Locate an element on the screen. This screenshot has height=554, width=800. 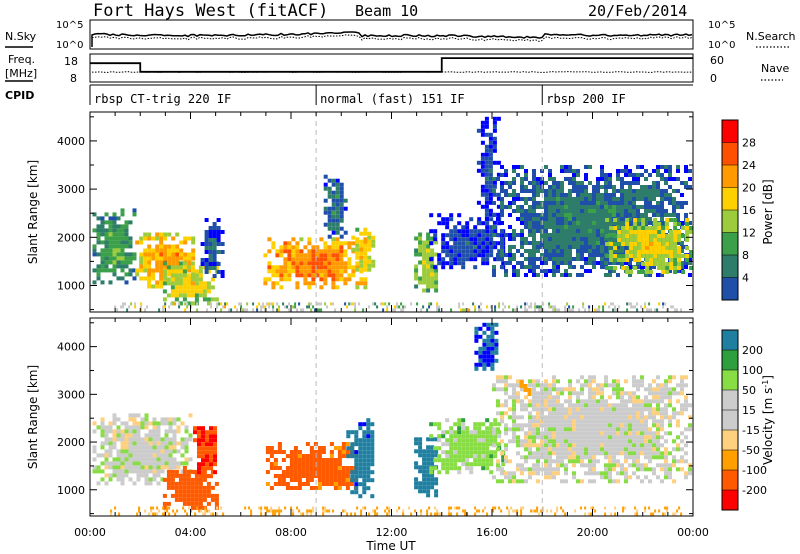
power-colorbar-tick: 8 is located at coordinates (745, 255).